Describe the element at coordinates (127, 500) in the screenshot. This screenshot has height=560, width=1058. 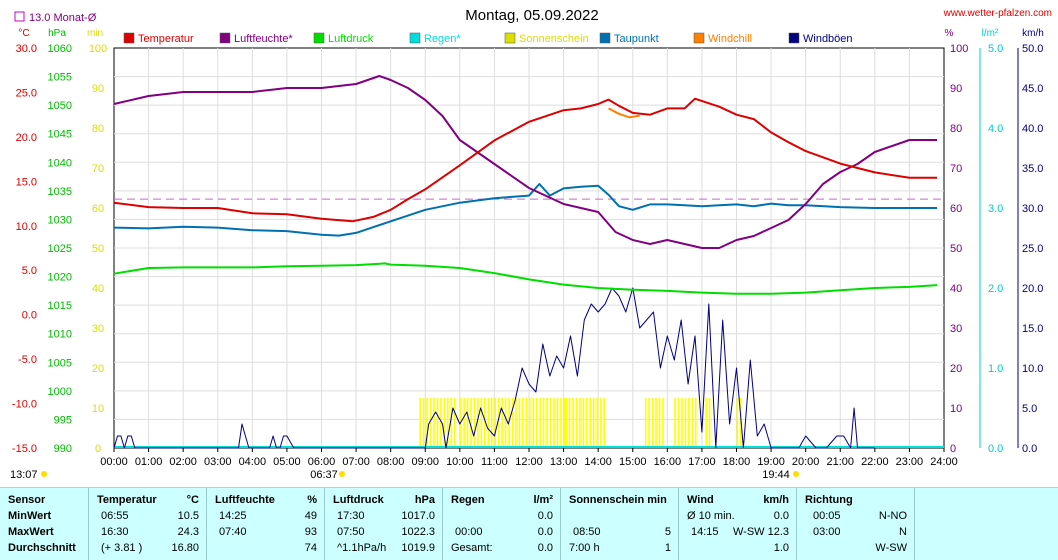
I see `temperature-header: Temperatur` at that location.